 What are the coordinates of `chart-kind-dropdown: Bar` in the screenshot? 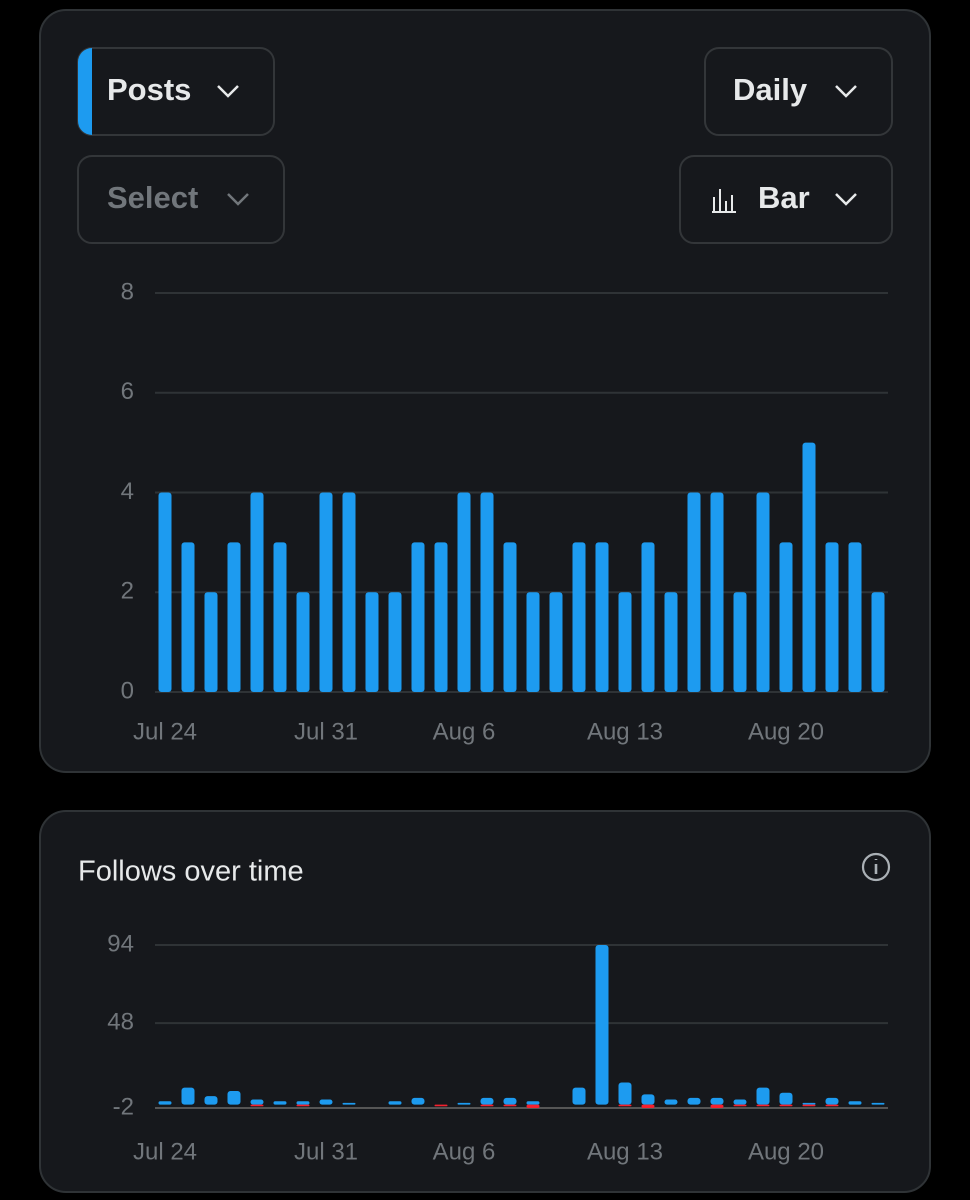 It's located at (786, 199).